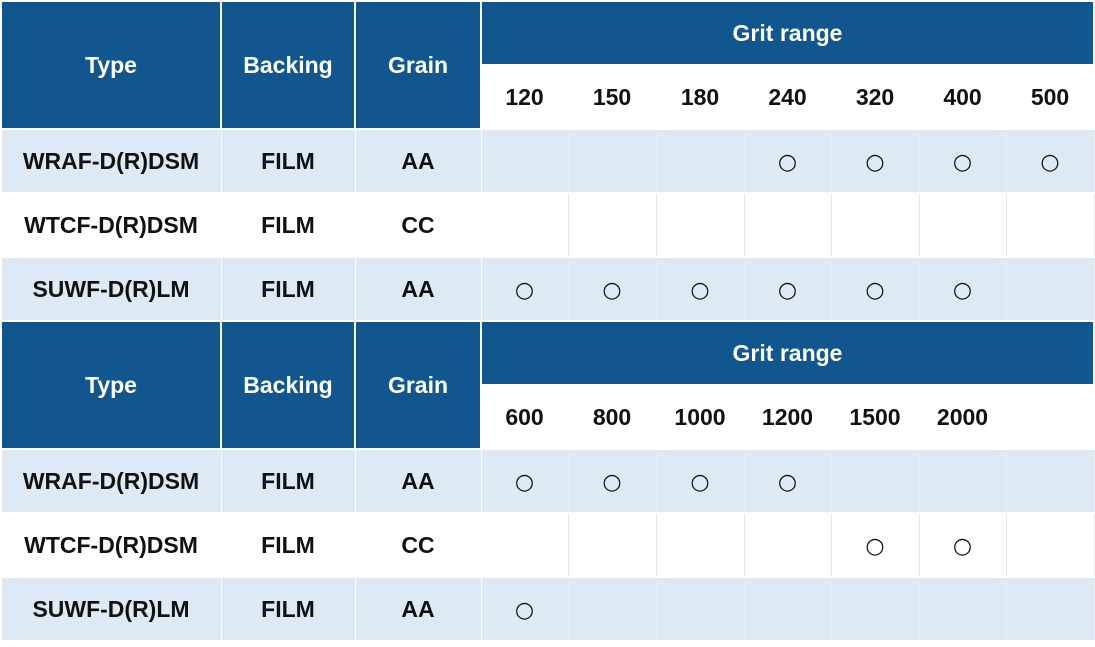 The height and width of the screenshot is (647, 1095). Describe the element at coordinates (1049, 417) in the screenshot. I see `grit-value-header` at that location.